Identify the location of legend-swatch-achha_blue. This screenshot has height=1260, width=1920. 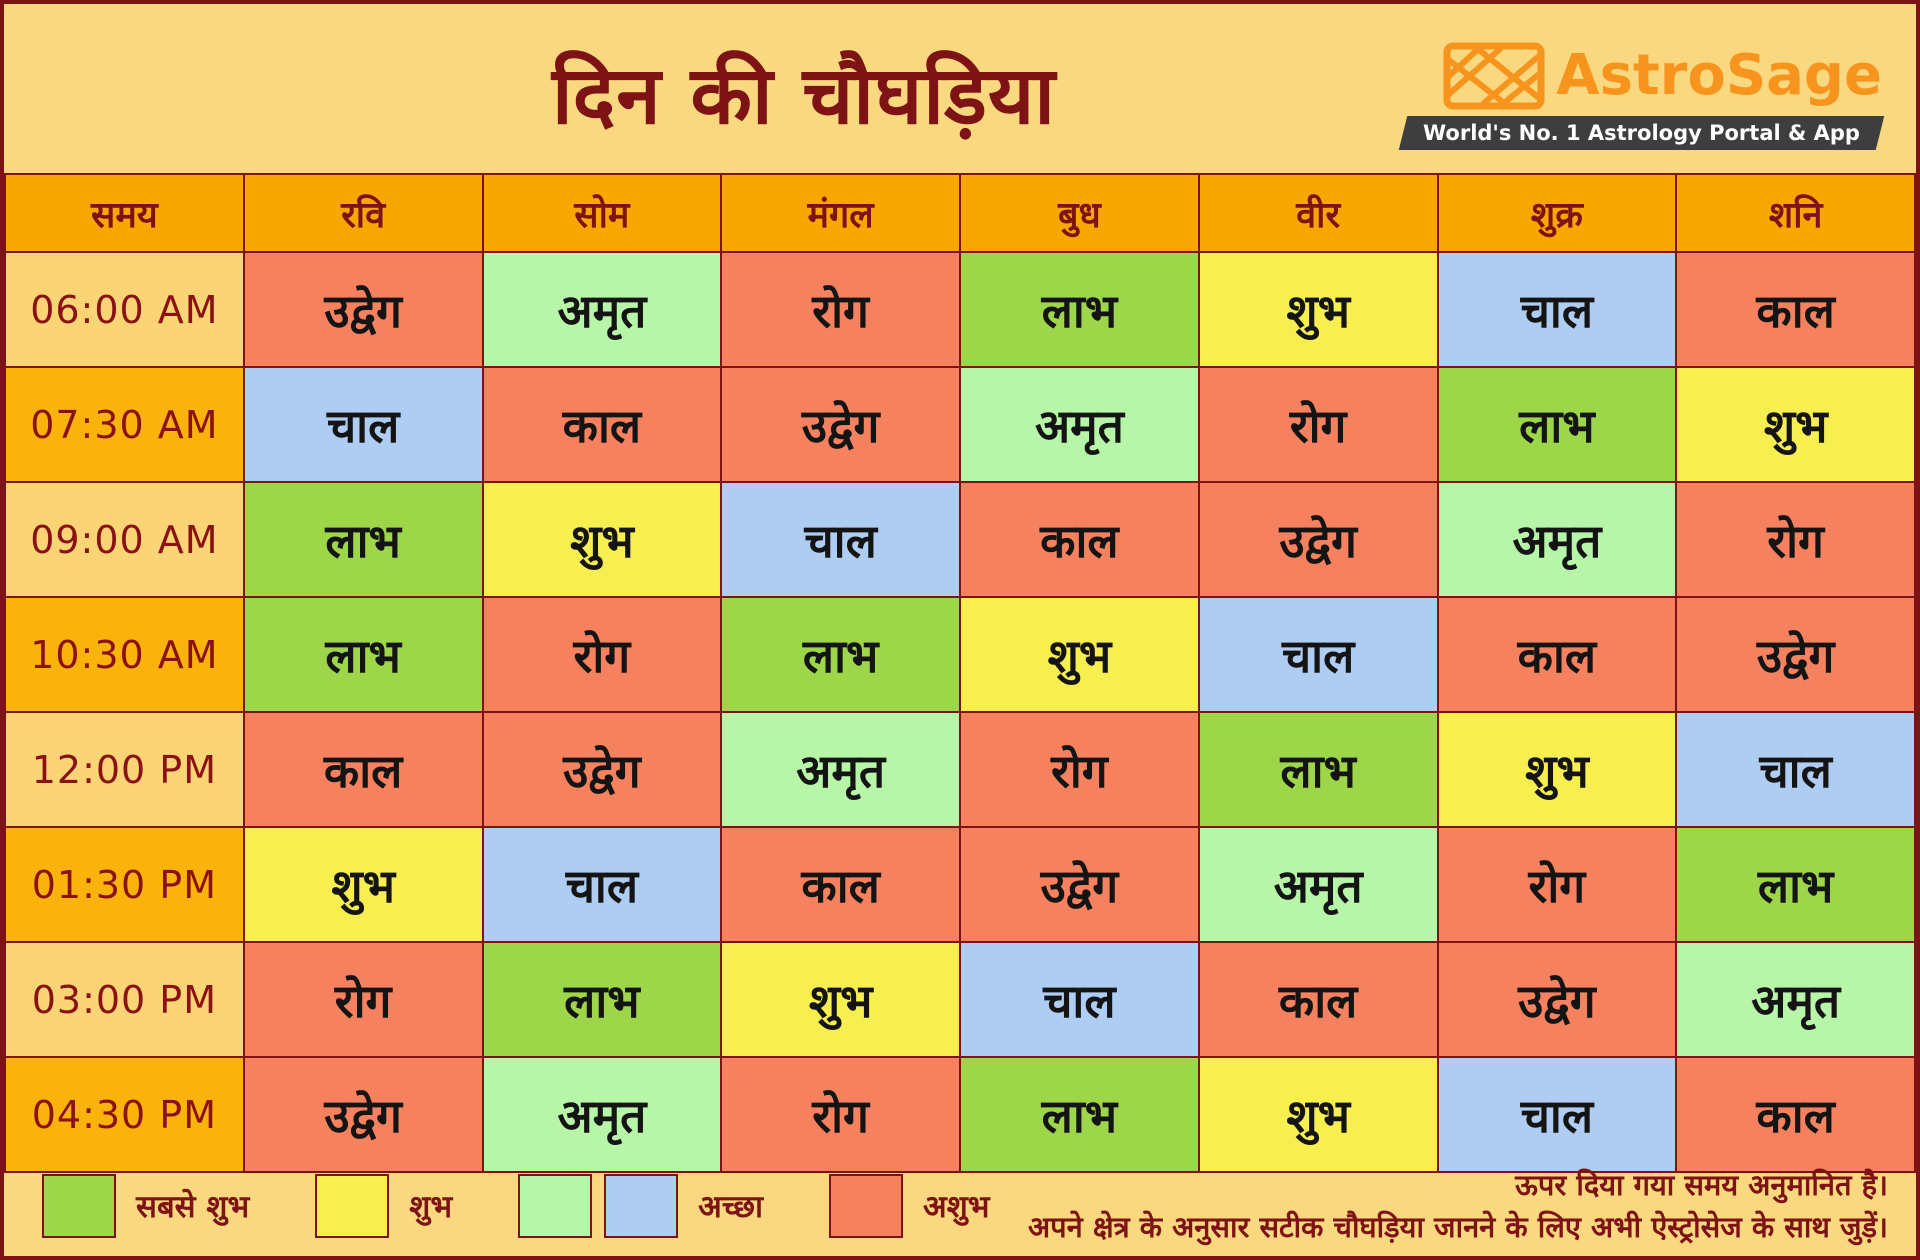
(641, 1206).